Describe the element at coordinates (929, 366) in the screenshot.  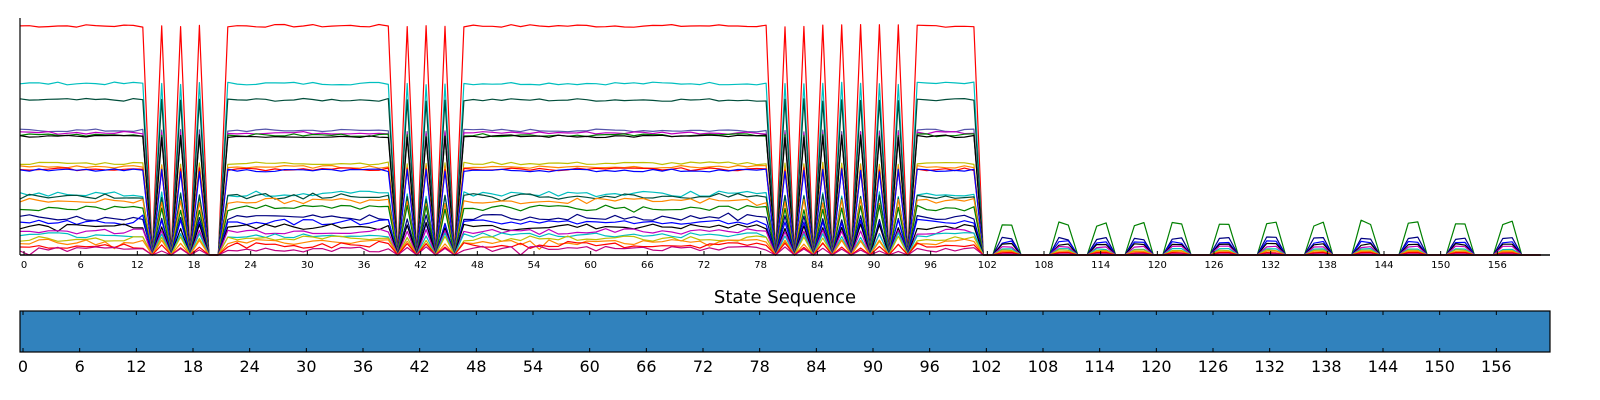
I see `state-tick-label: 96` at that location.